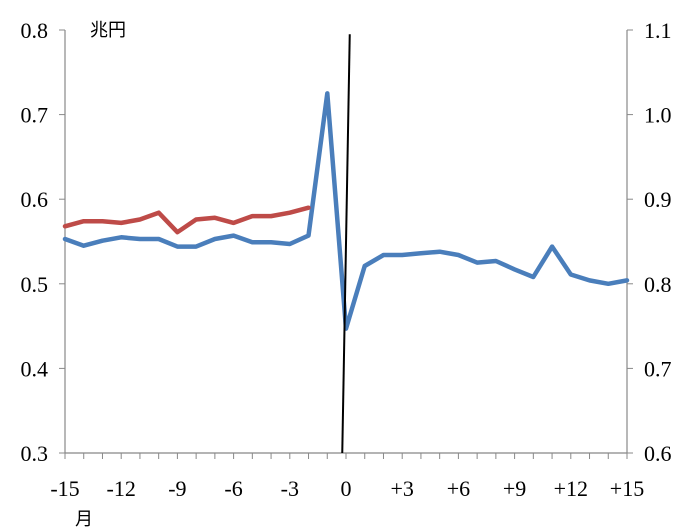 This screenshot has width=690, height=528. I want to click on x-tick-label: +3, so click(401, 488).